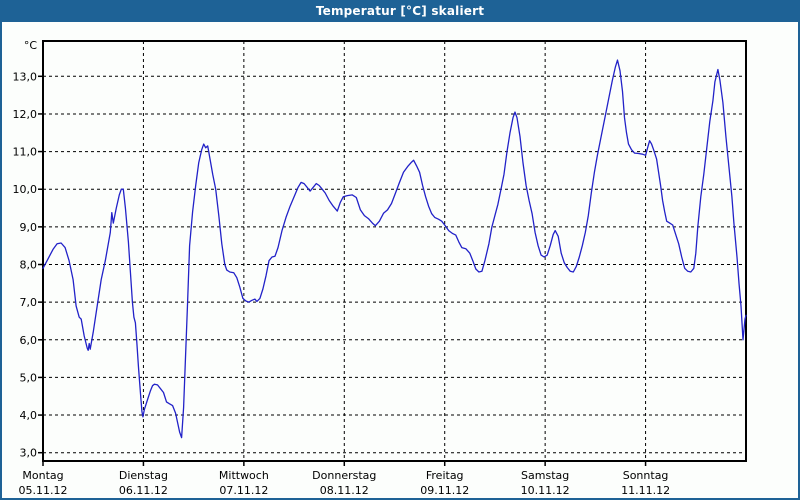 The height and width of the screenshot is (500, 800). Describe the element at coordinates (25, 76) in the screenshot. I see `y-tick-label: 13,0` at that location.